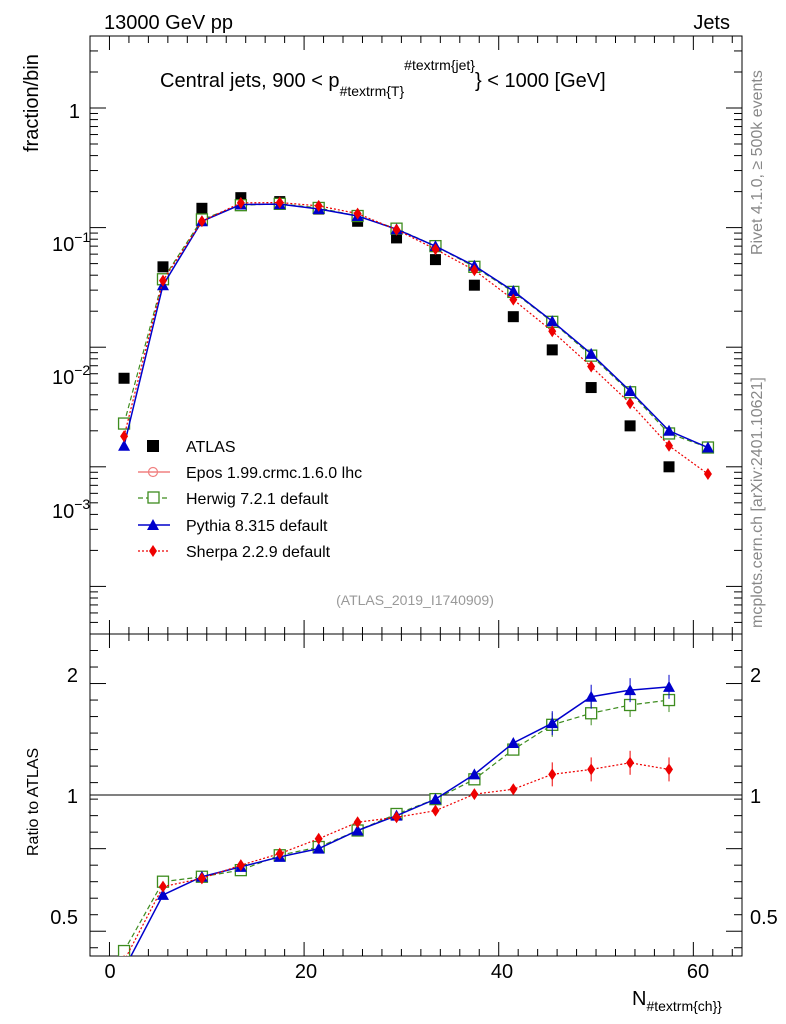 The height and width of the screenshot is (1024, 786). Describe the element at coordinates (63, 512) in the screenshot. I see `y-tick-label-0.001-base: 10` at that location.